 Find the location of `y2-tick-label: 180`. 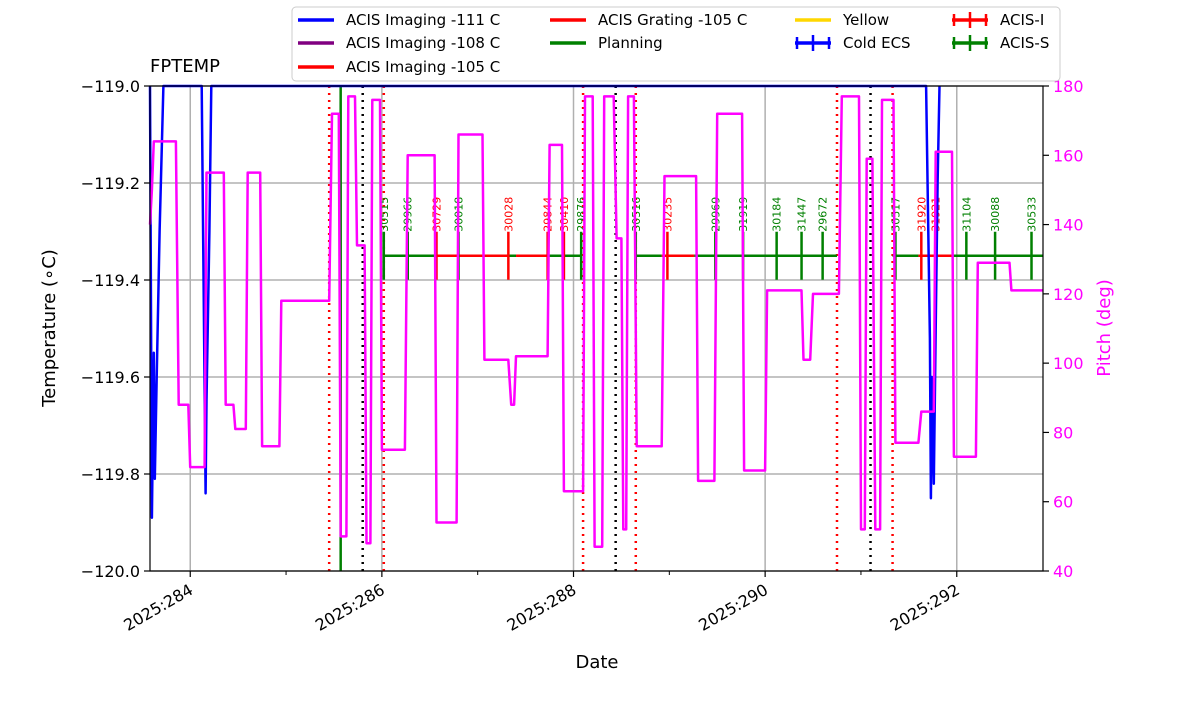

y2-tick-label: 180 is located at coordinates (1068, 86).